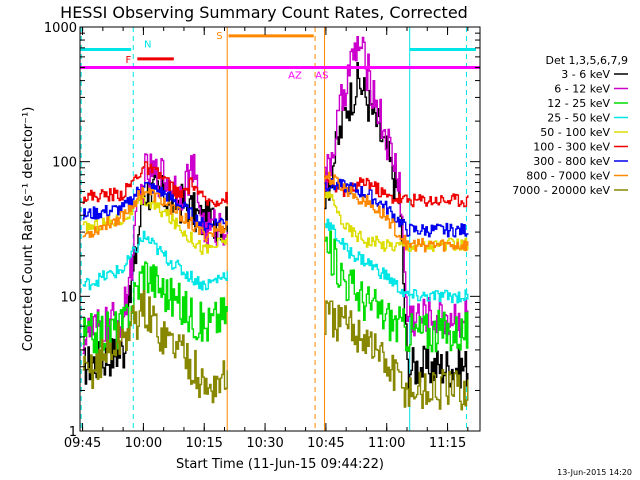 Image resolution: width=640 pixels, height=480 pixels. I want to click on y-tick-label-1: 10, so click(68, 297).